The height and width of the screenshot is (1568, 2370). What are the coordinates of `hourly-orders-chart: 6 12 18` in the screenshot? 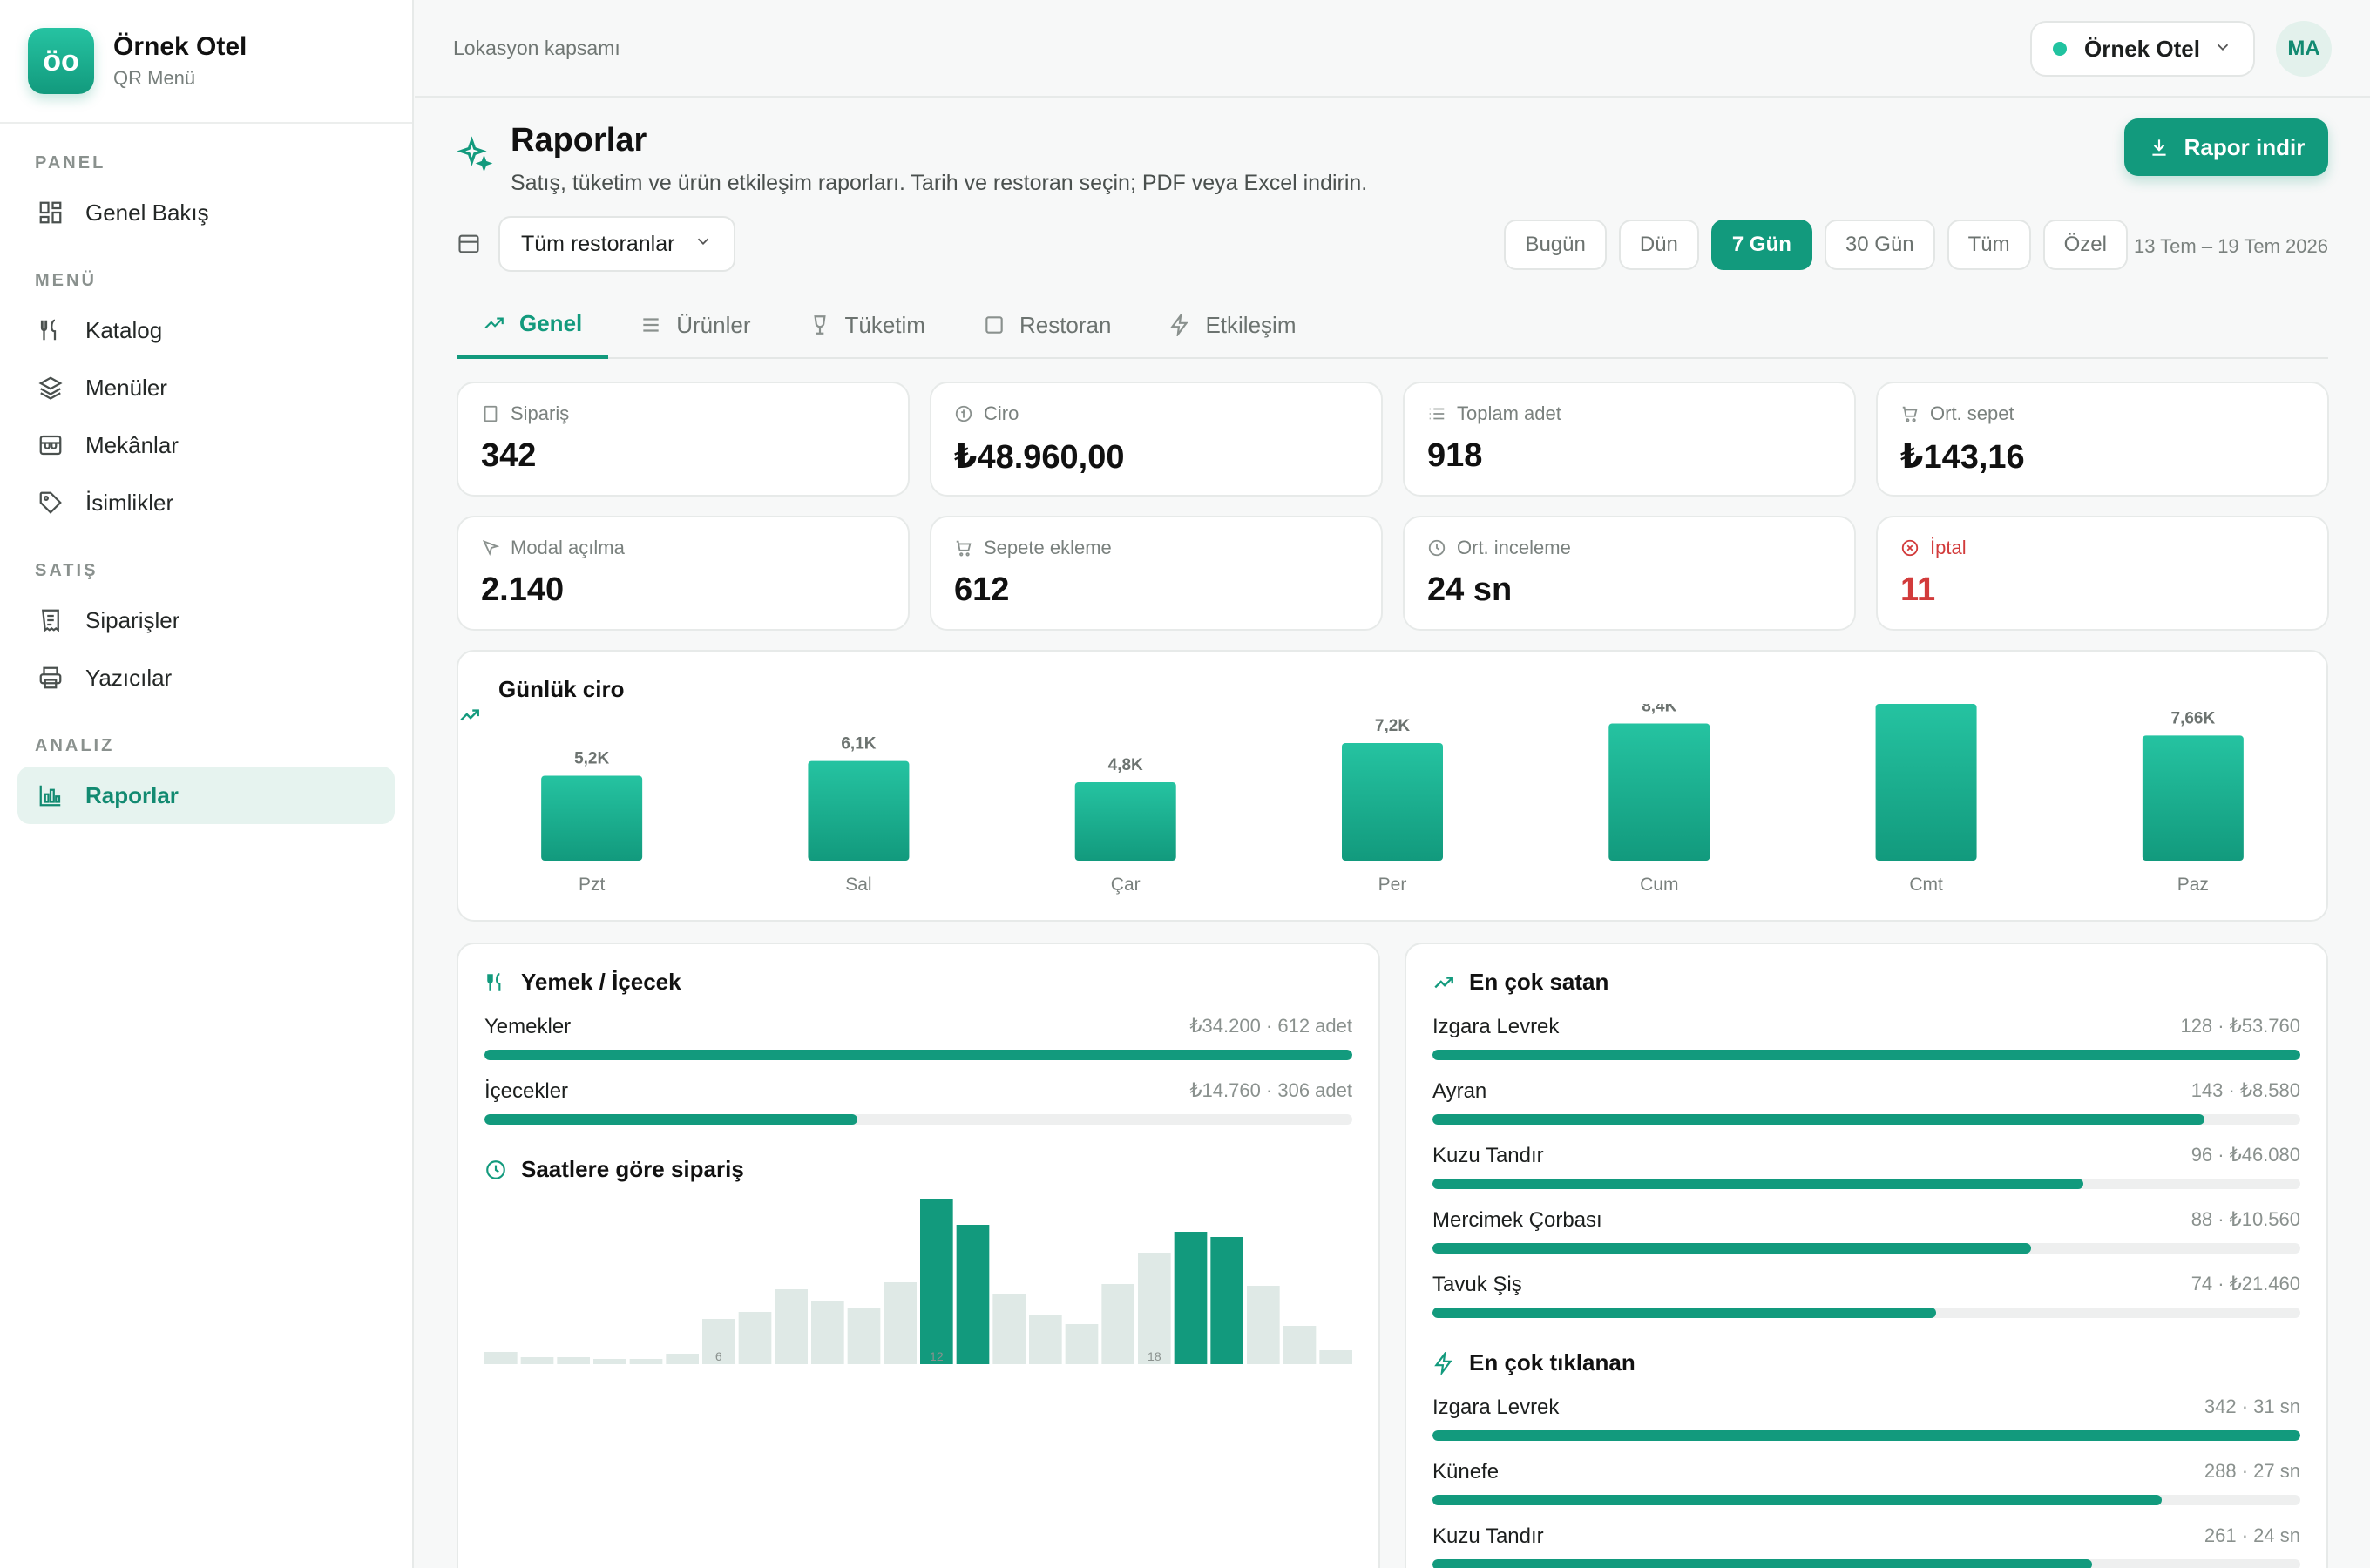 It's located at (918, 1281).